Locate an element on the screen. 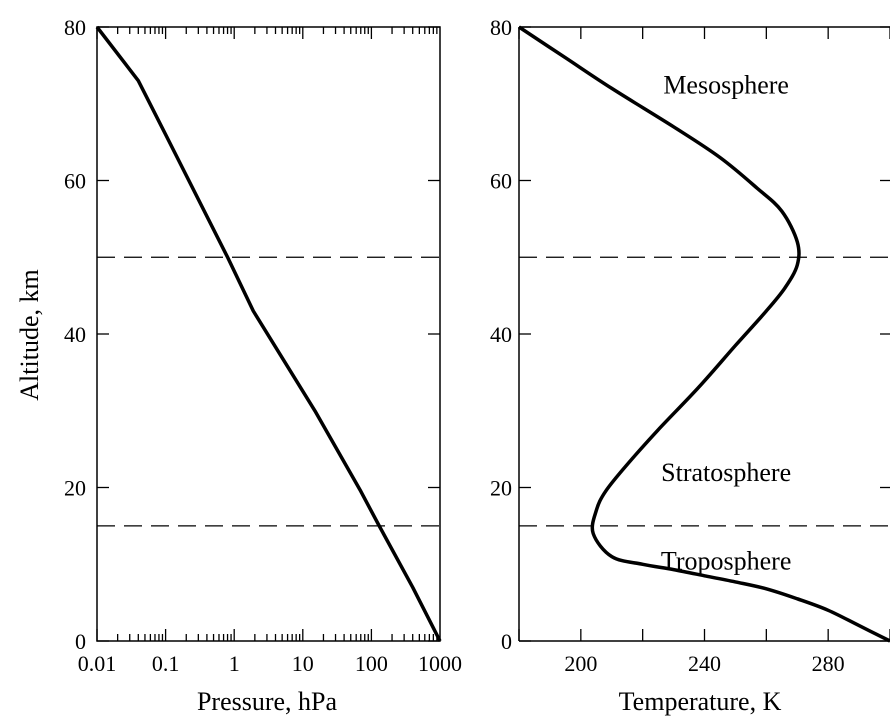  layer-label-mesosphere: Mesosphere is located at coordinates (726, 85).